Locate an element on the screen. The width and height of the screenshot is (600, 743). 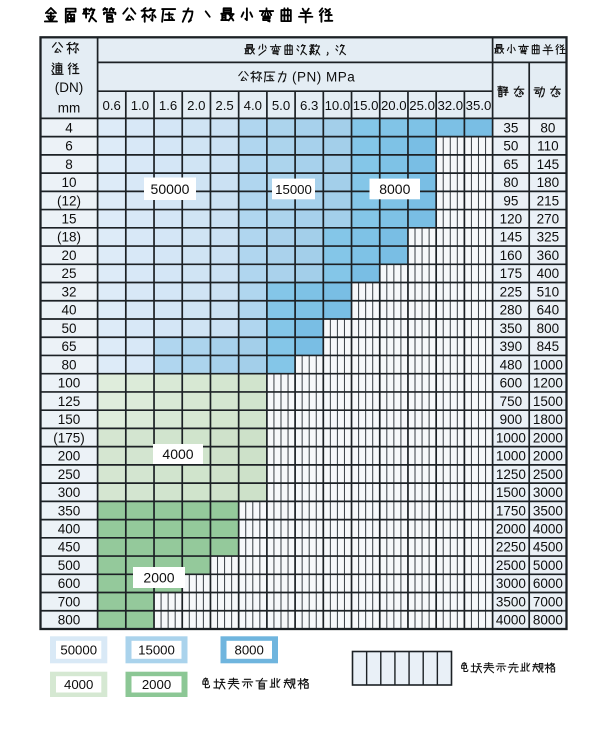
svg-text: 0.6 is located at coordinates (112, 105).